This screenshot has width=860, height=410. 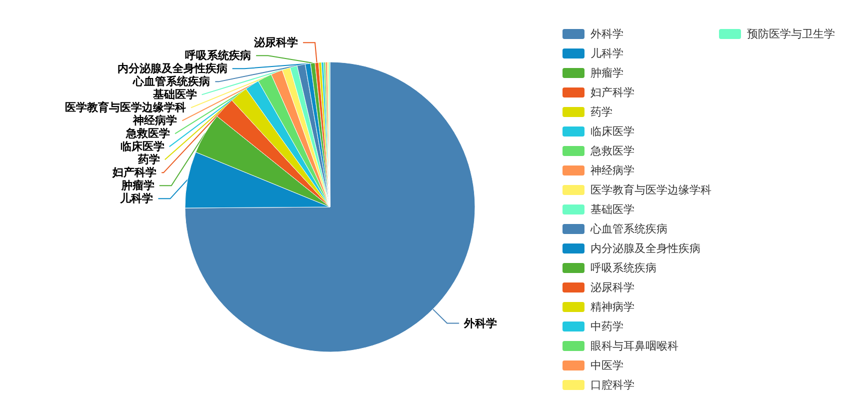 What do you see at coordinates (645, 248) in the screenshot?
I see `legend-label: 内分泌腺及全身性疾病` at bounding box center [645, 248].